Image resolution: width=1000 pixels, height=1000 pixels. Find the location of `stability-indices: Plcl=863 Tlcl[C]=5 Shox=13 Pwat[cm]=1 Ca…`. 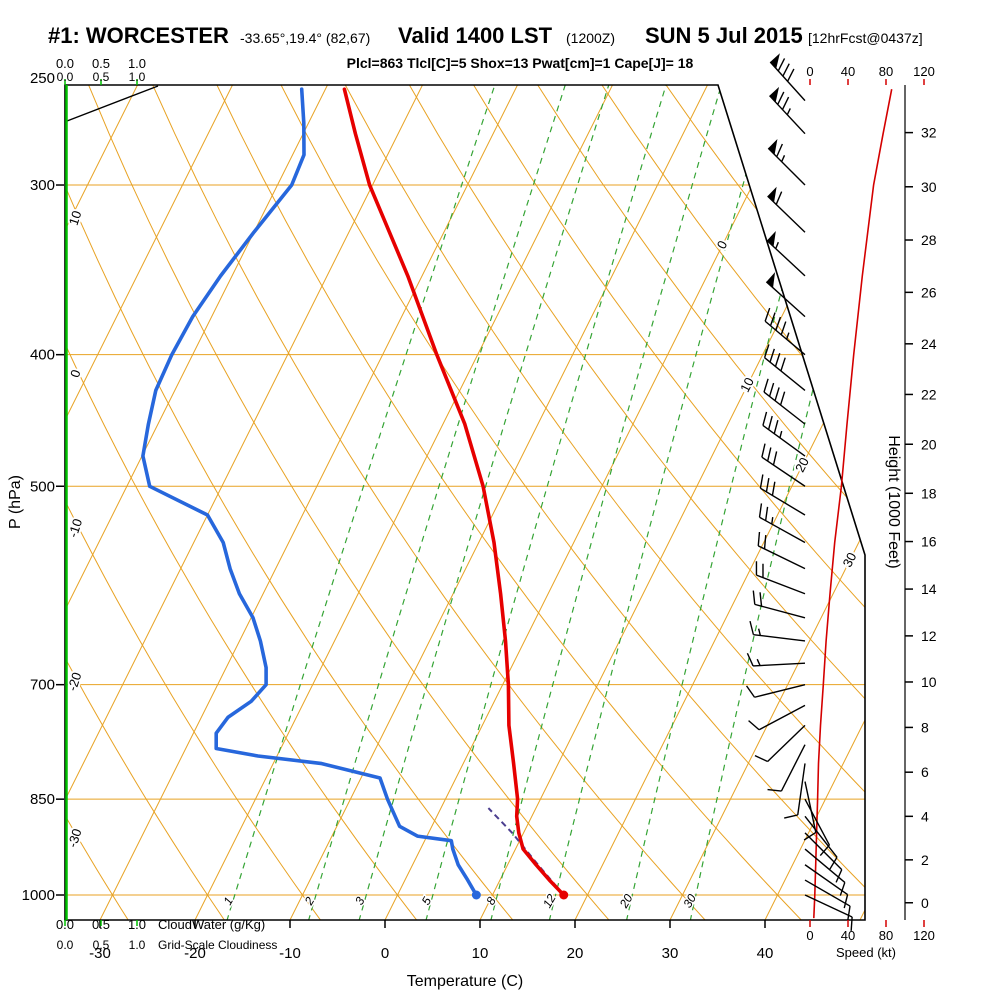

stability-indices: Plcl=863 Tlcl[C]=5 Shox=13 Pwat[cm]=1 Ca… is located at coordinates (520, 63).